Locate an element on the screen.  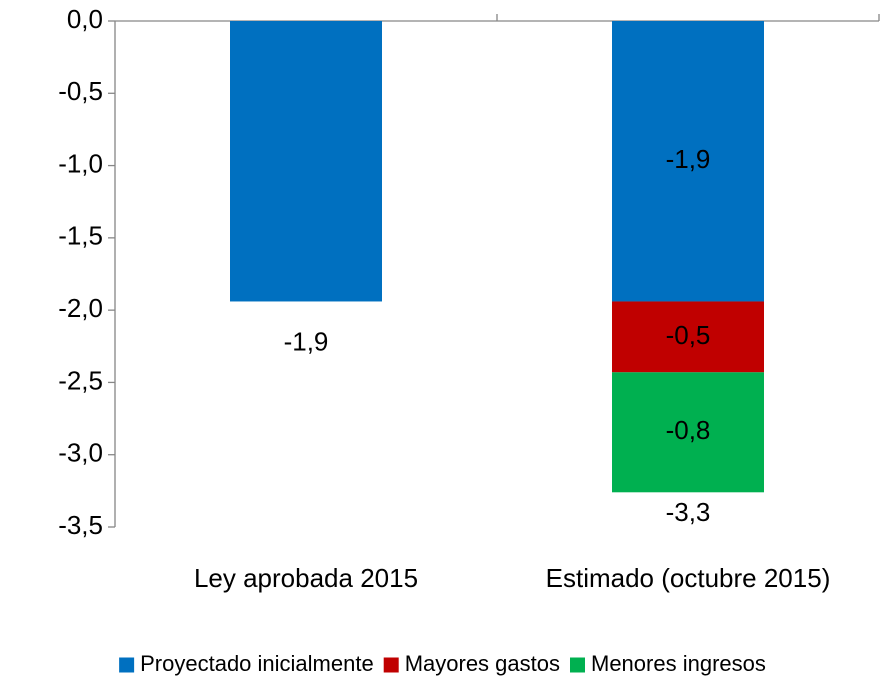
legend-label: Proyectado inicialmente is located at coordinates (257, 663).